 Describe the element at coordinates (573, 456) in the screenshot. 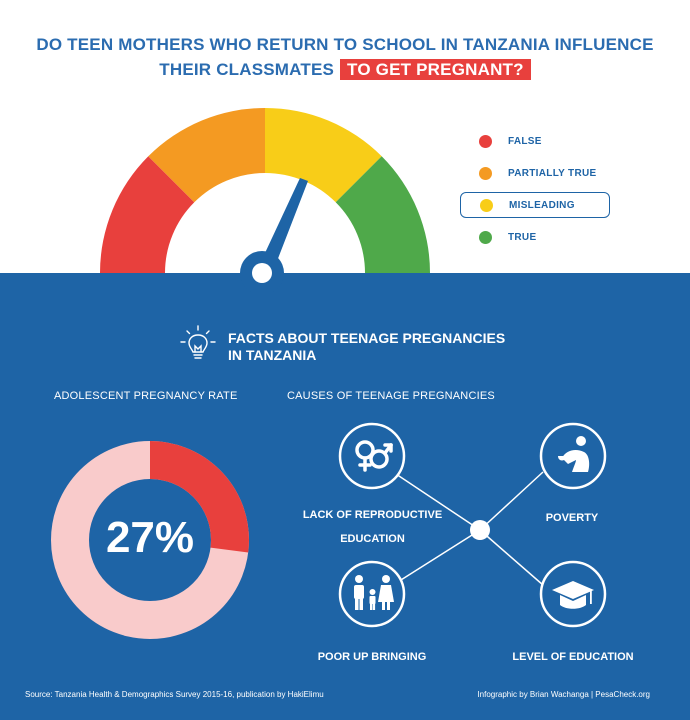

I see `poverty-icon` at that location.